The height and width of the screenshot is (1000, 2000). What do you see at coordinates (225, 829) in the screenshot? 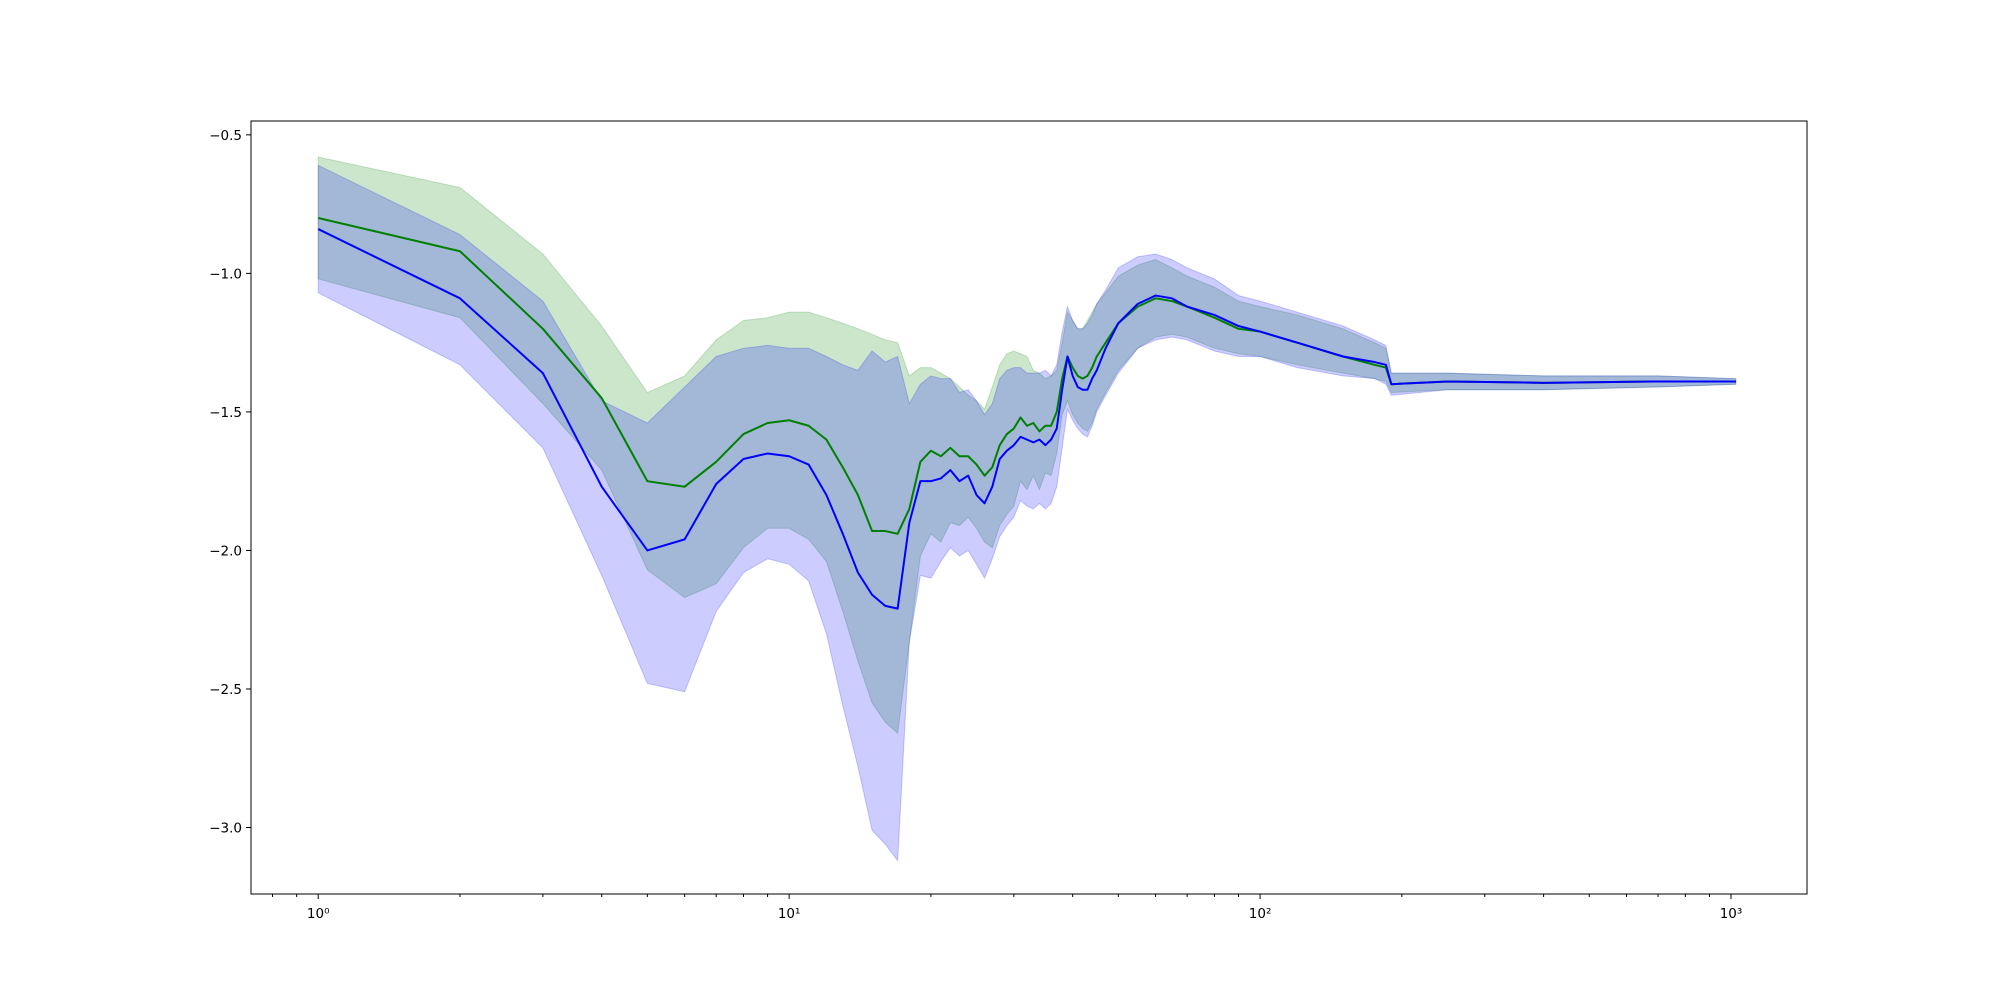
I see `y-tick-label: −3.0` at bounding box center [225, 829].